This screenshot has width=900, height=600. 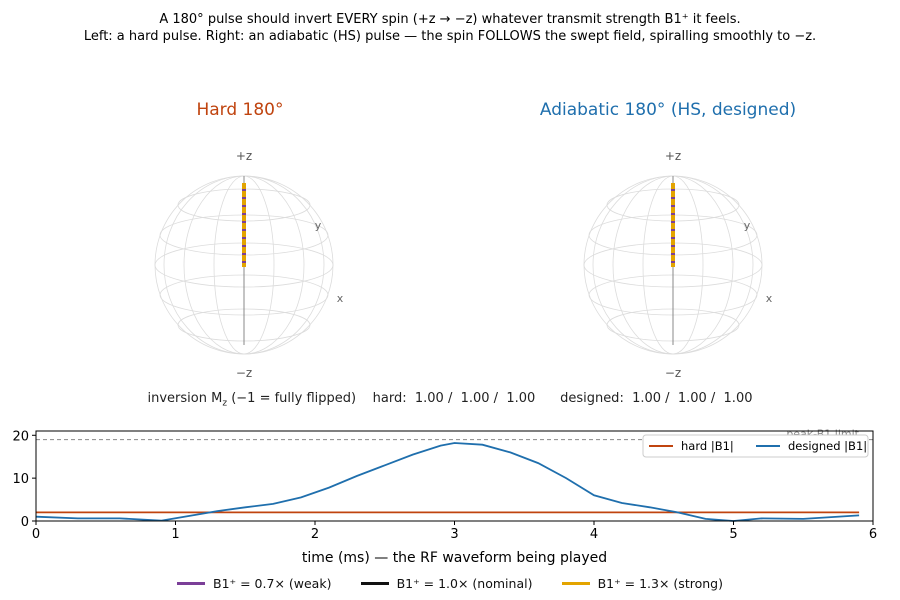 What do you see at coordinates (249, 264) in the screenshot?
I see `hard-bloch-sphere: +z −z y x` at bounding box center [249, 264].